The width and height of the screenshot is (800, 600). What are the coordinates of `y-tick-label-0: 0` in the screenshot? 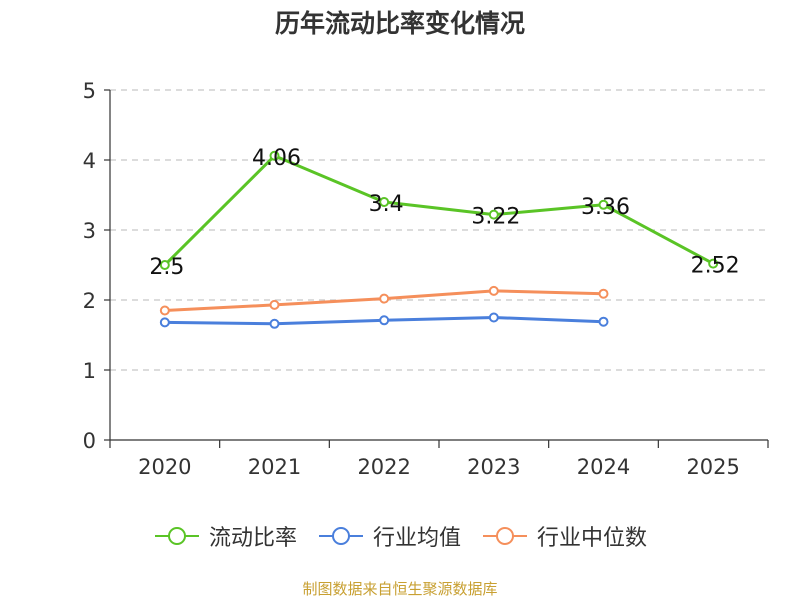 It's located at (89, 441).